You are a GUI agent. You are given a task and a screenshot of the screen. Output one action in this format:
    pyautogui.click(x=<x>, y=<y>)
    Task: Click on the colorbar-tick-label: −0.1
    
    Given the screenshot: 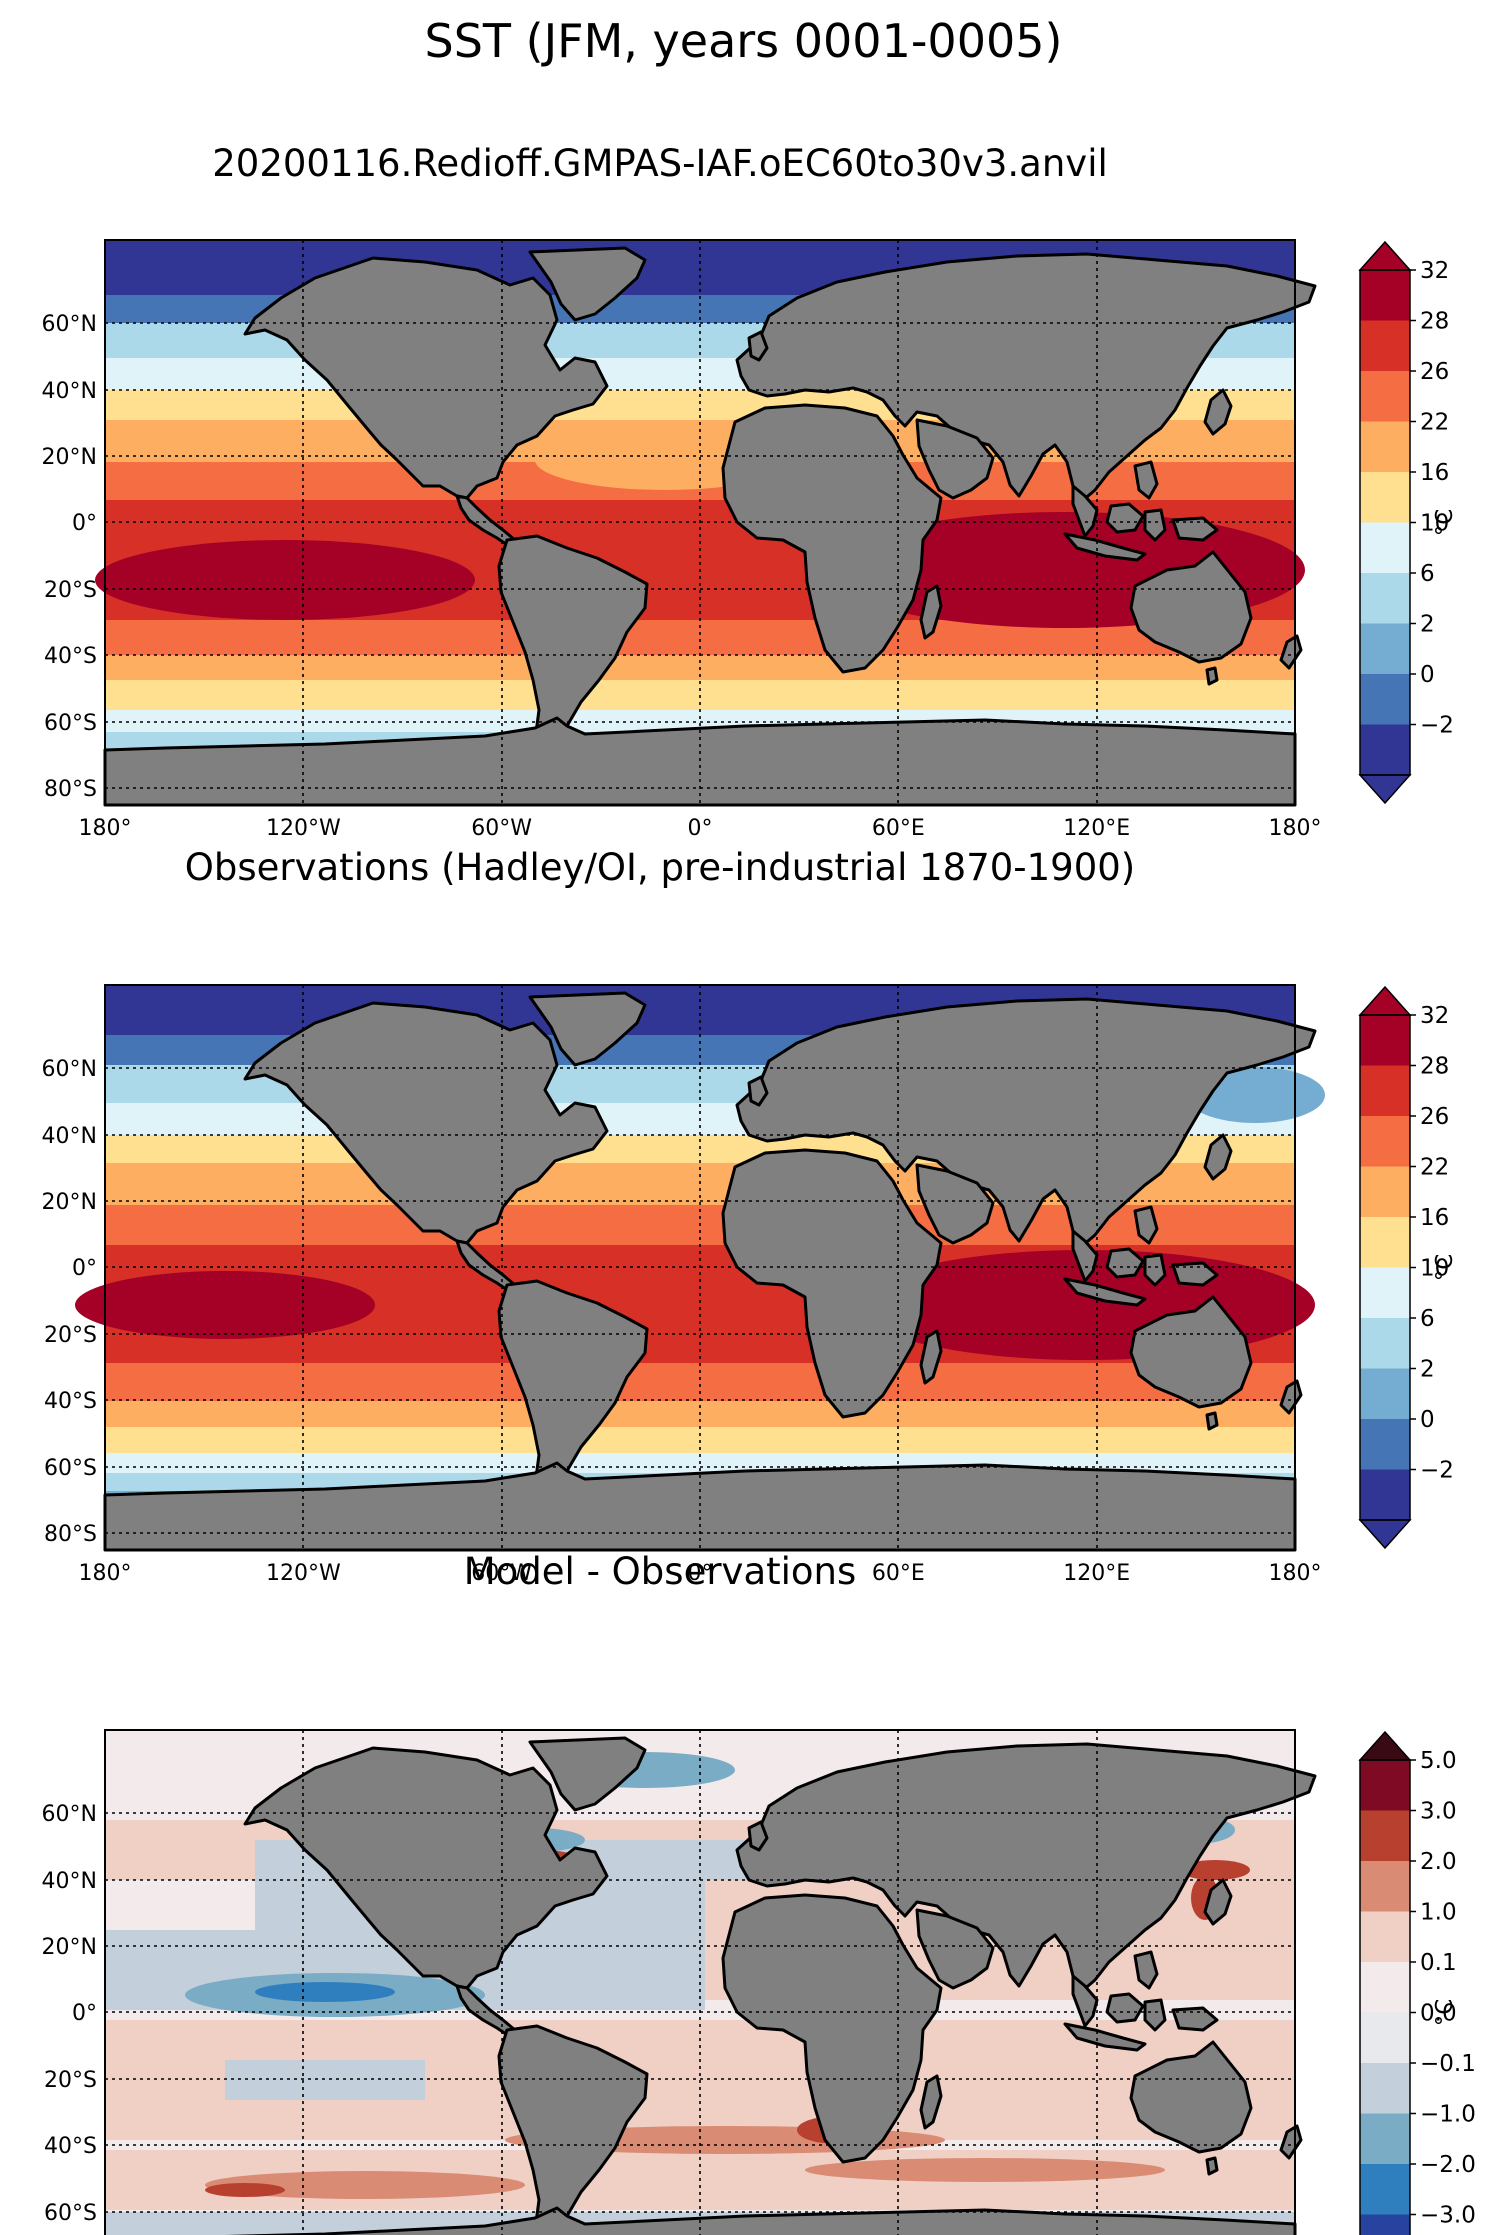 What is the action you would take?
    pyautogui.click(x=1448, y=2064)
    